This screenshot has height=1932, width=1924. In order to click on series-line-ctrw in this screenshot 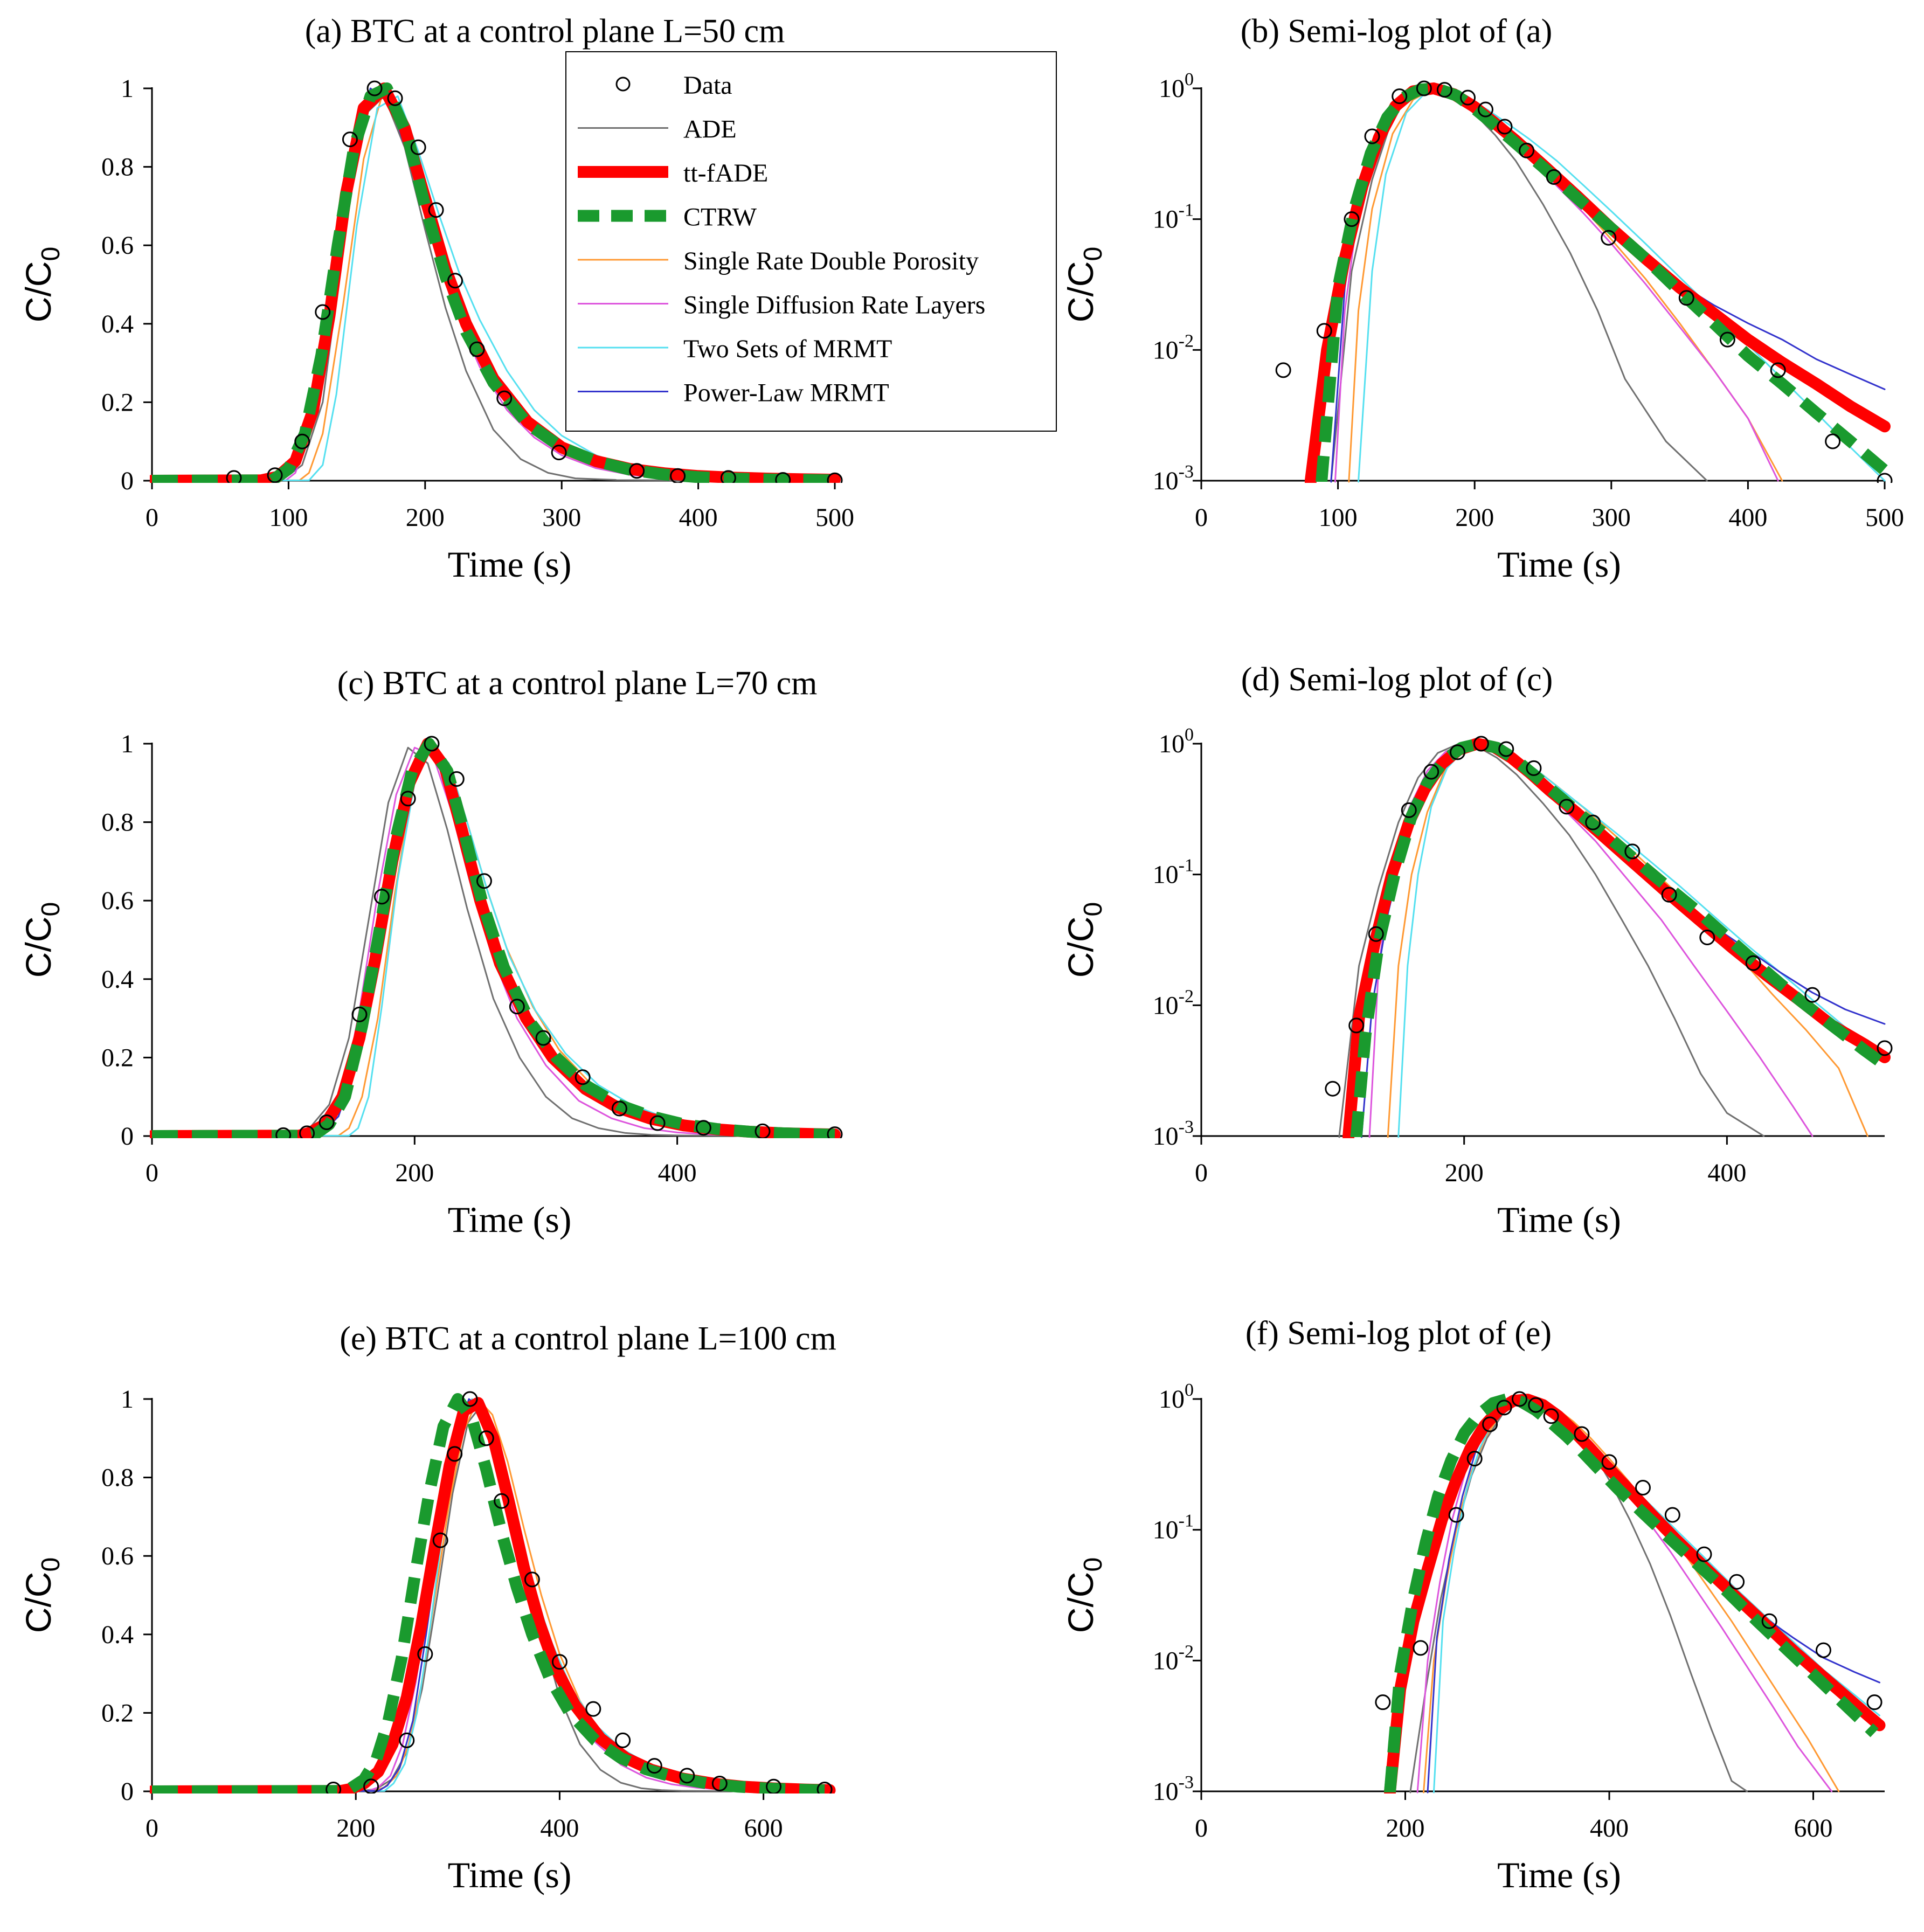, I will do `click(1619, 938)`.